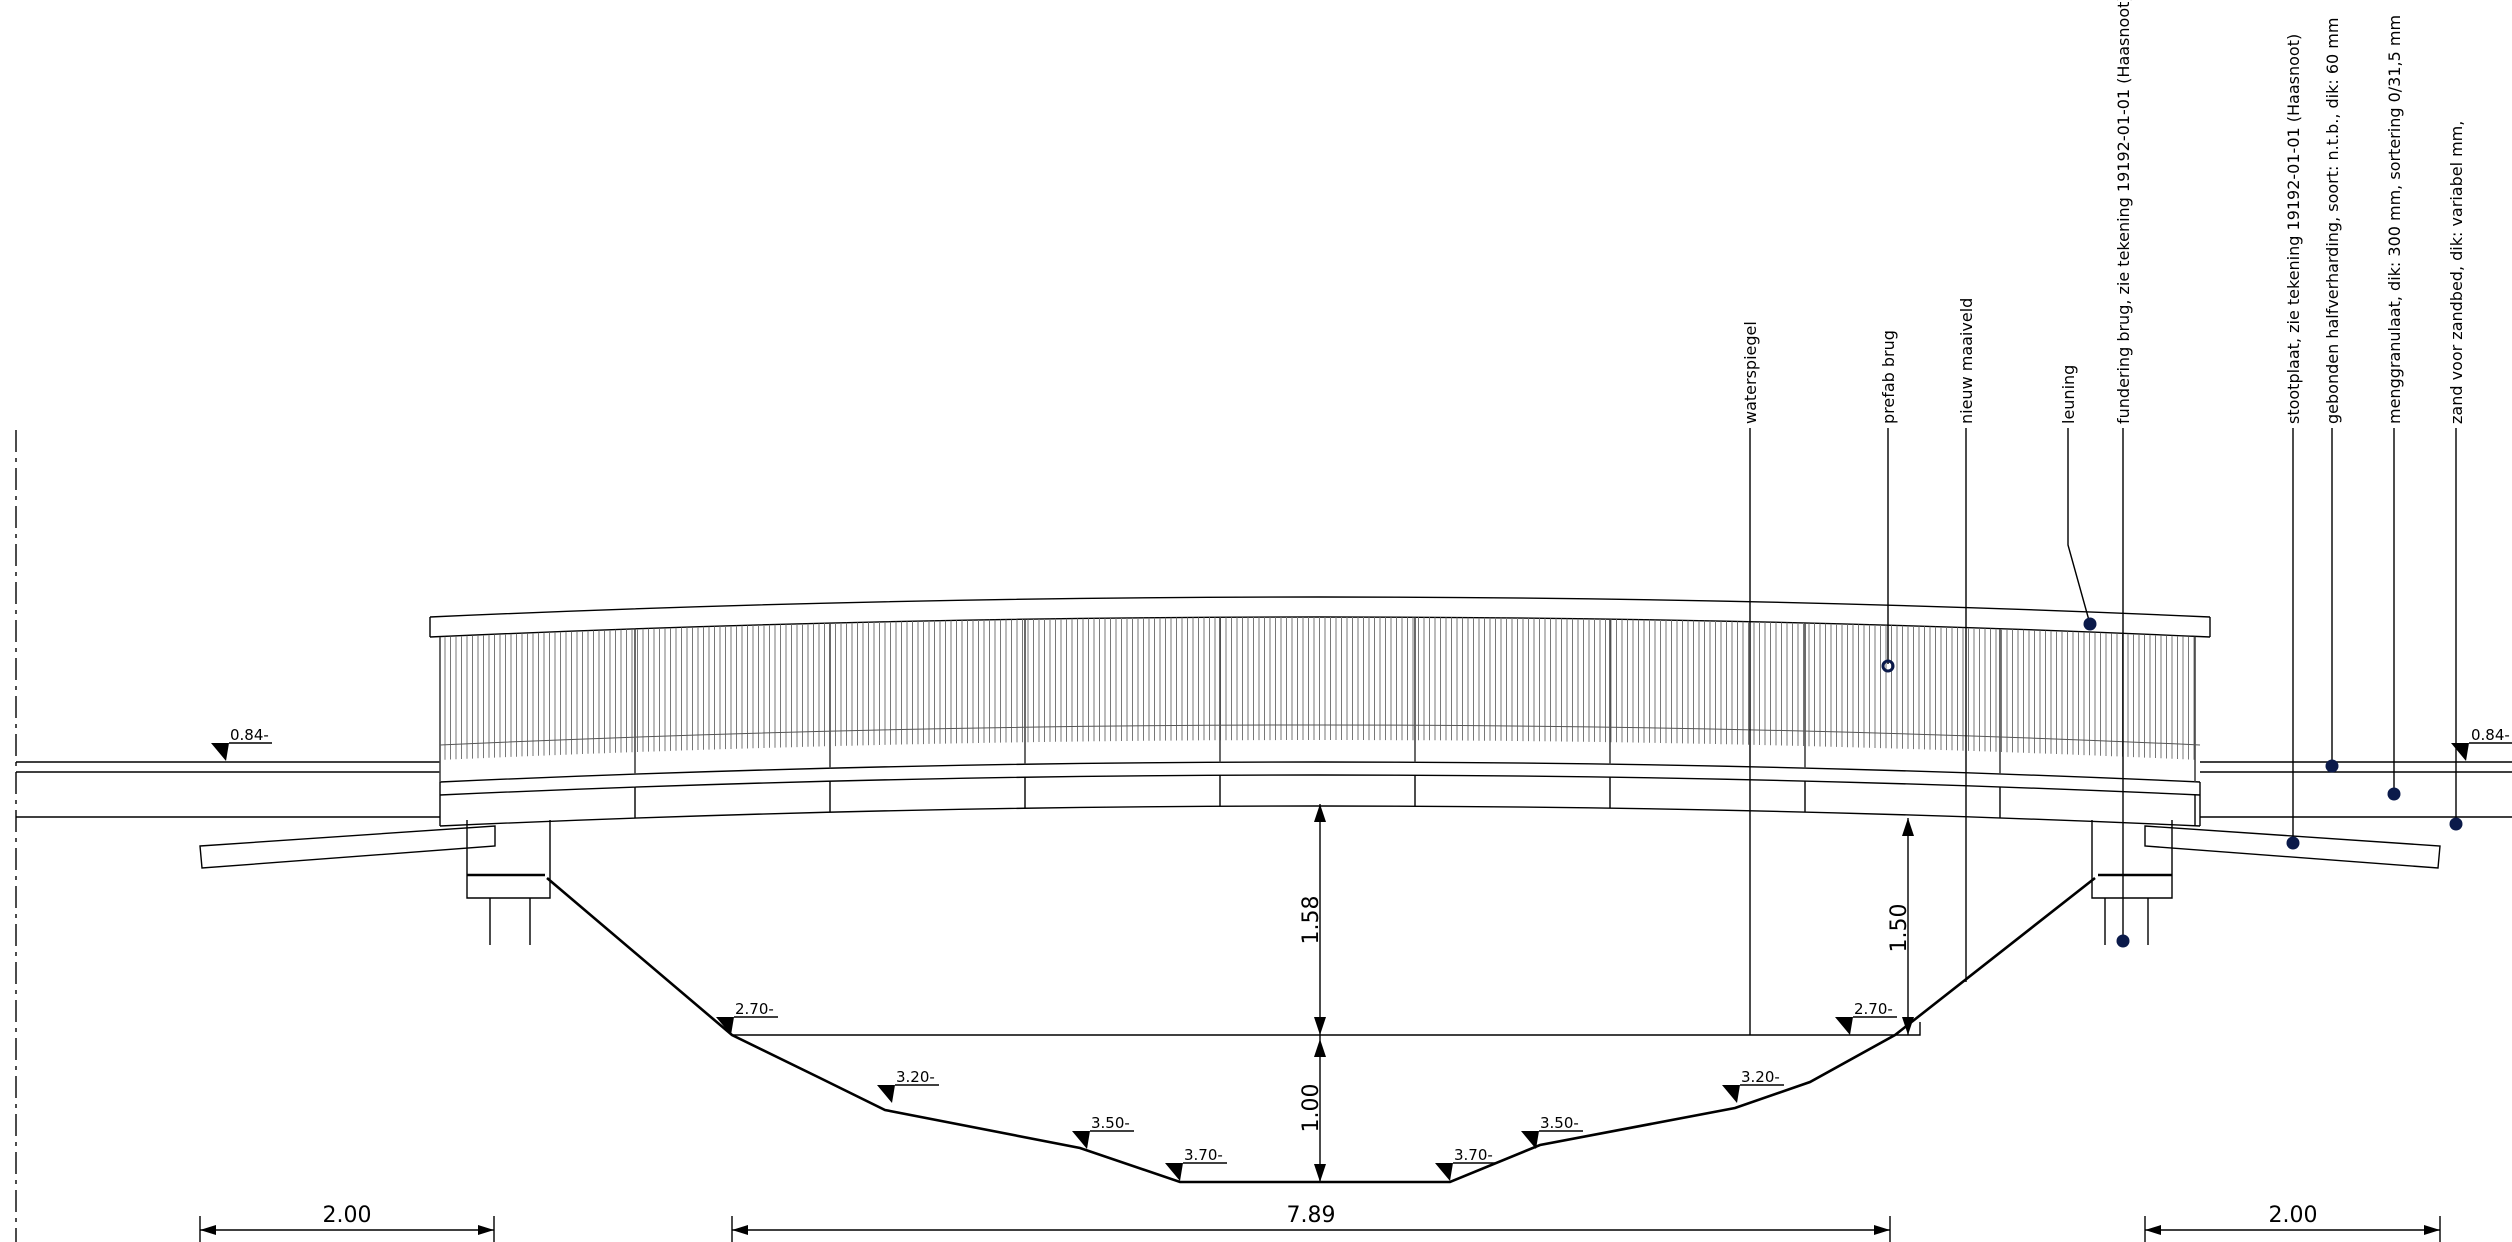 The image size is (2512, 1242). Describe the element at coordinates (1317, 699) in the screenshot. I see `handrail-balusters` at that location.